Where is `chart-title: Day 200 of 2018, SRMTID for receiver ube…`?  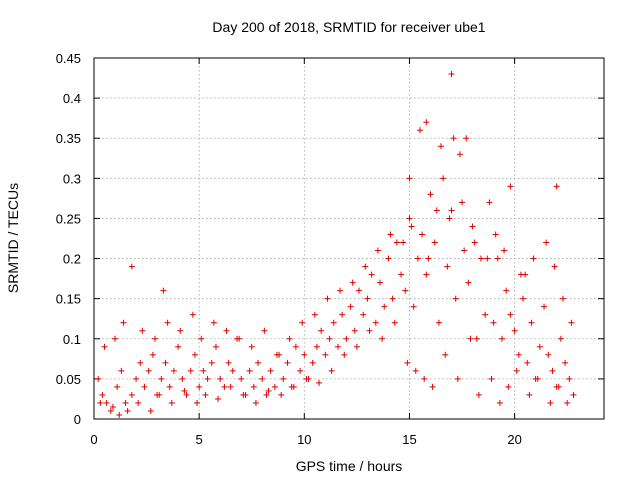 chart-title: Day 200 of 2018, SRMTID for receiver ube… is located at coordinates (348, 27).